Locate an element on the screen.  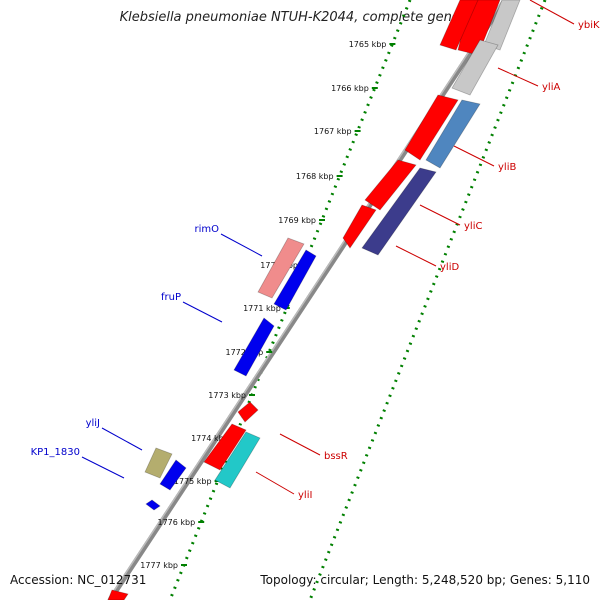
gene-label-ylii: yliI is located at coordinates (305, 495).